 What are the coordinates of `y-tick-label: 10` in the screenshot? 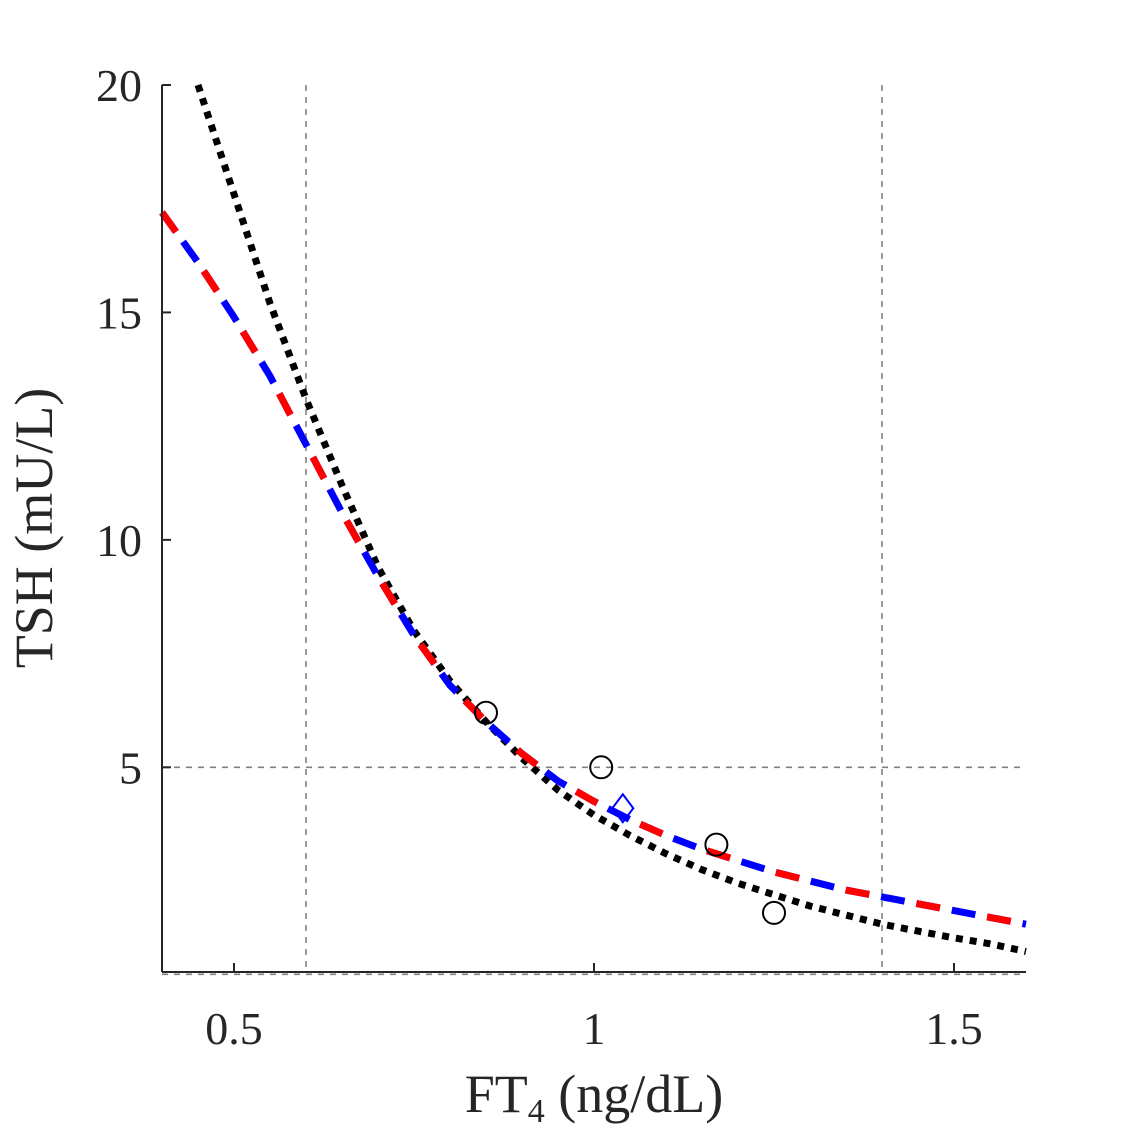 It's located at (119, 540).